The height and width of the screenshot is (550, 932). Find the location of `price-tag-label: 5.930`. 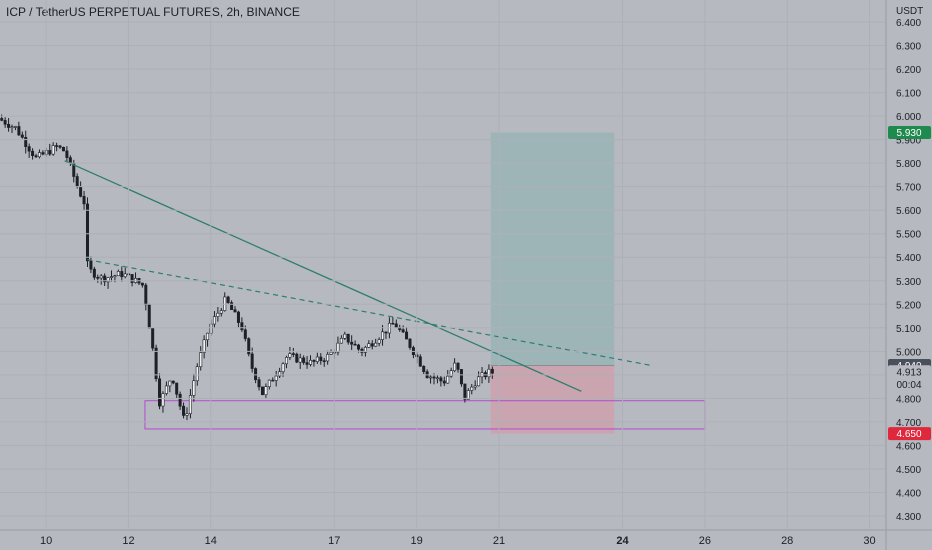

price-tag-label: 5.930 is located at coordinates (908, 133).